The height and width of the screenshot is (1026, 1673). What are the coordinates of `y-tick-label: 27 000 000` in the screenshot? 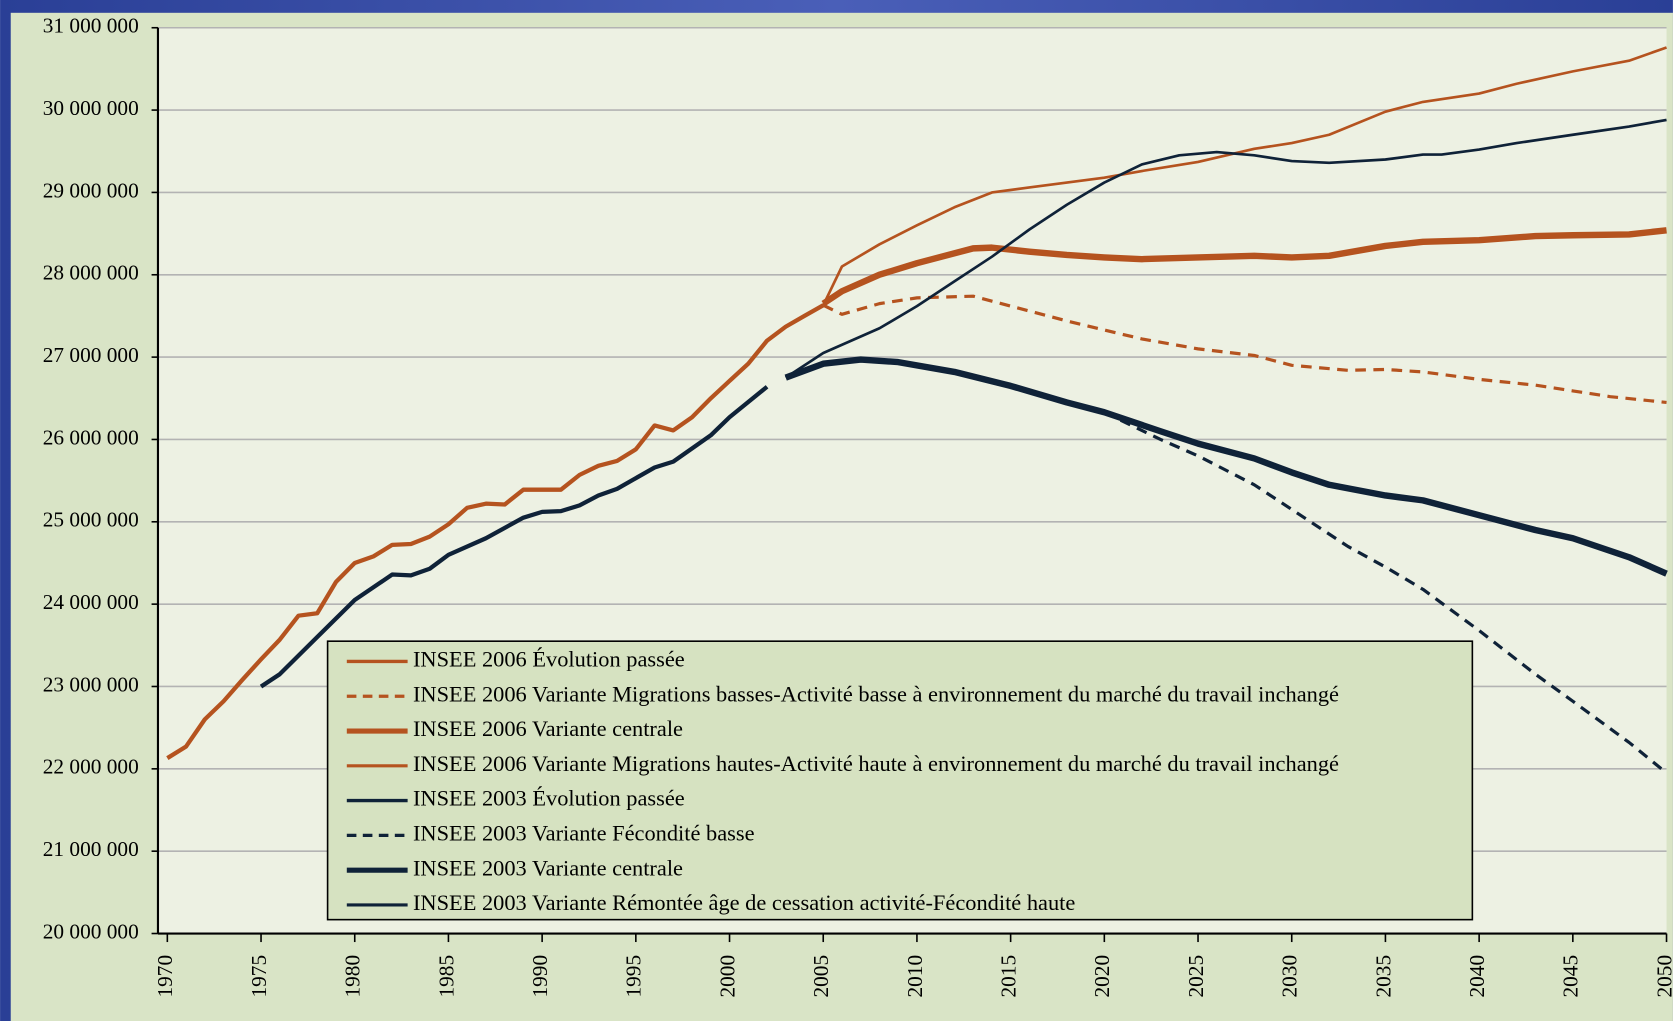 It's located at (91, 355).